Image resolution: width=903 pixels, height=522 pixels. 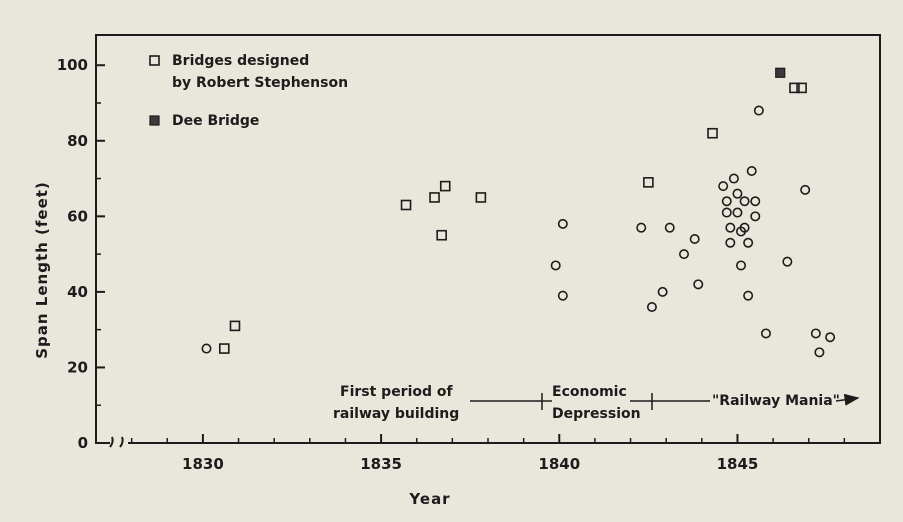 I want to click on period-mania-arrow-right, so click(x=847, y=399).